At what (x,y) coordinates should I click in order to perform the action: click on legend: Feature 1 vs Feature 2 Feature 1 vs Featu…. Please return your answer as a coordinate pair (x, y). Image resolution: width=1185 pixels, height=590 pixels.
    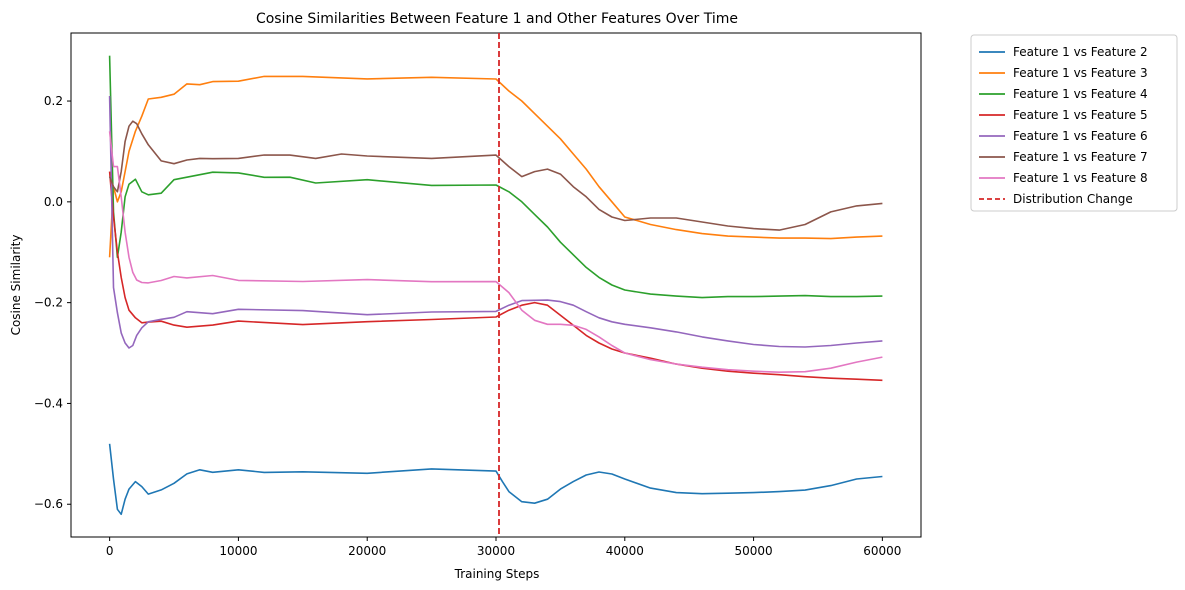
    Looking at the image, I should click on (1074, 123).